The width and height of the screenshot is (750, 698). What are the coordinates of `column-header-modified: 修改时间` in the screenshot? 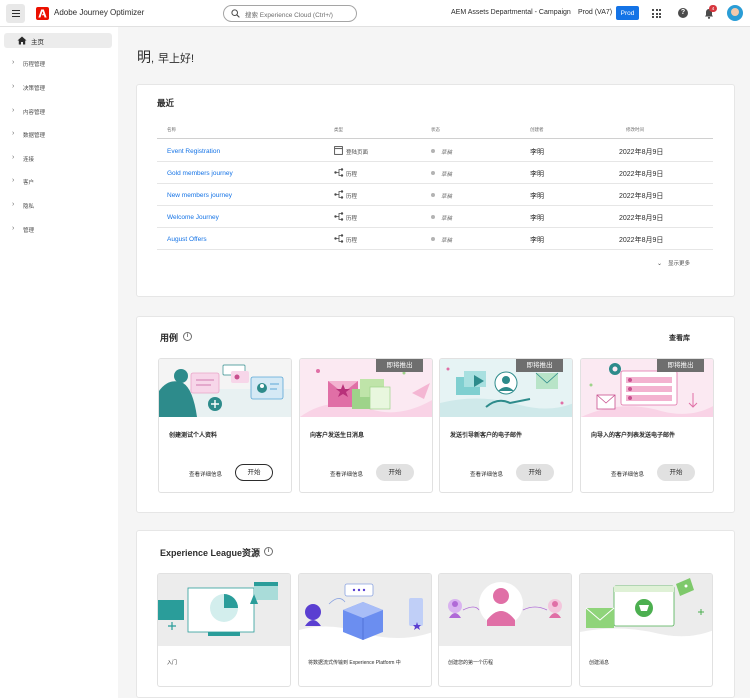 It's located at (635, 129).